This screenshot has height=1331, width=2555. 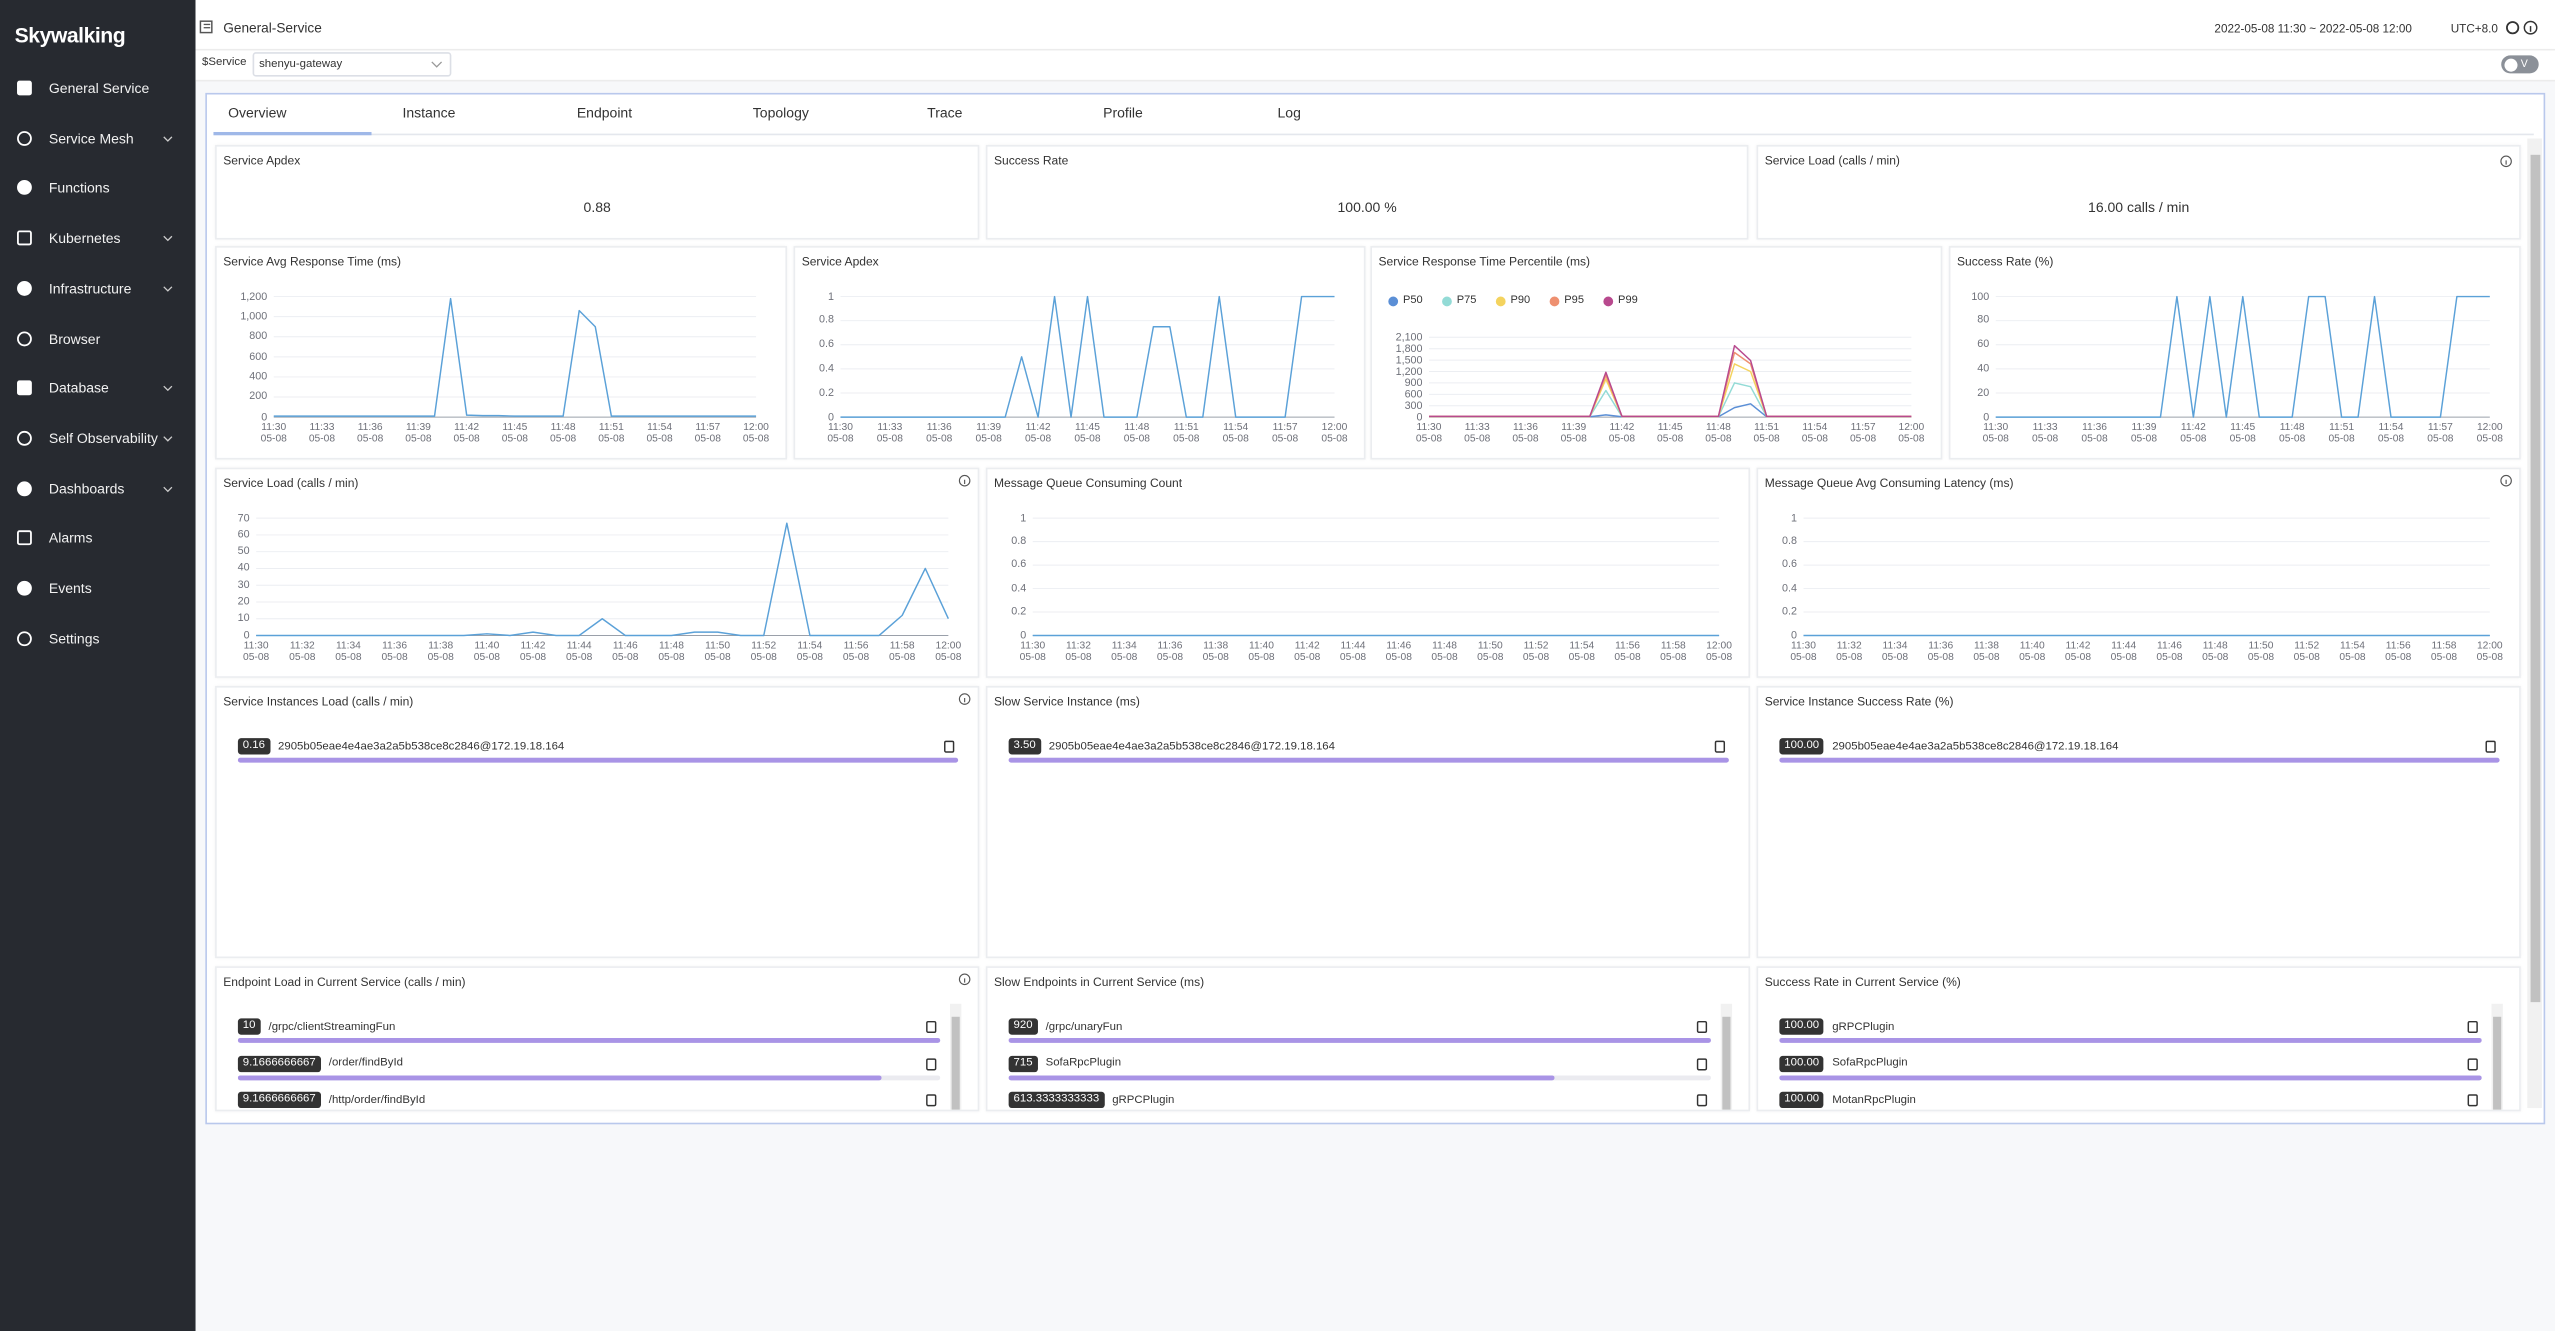 What do you see at coordinates (1359, 1026) in the screenshot?
I see `list-row: 920/grpc/unaryFun` at bounding box center [1359, 1026].